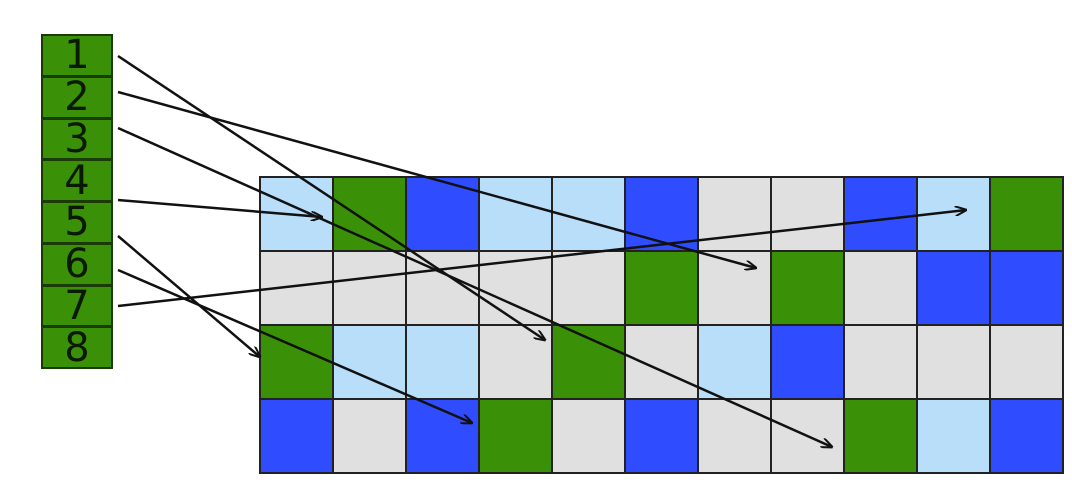  I want to click on slot-2: 2, so click(77, 97).